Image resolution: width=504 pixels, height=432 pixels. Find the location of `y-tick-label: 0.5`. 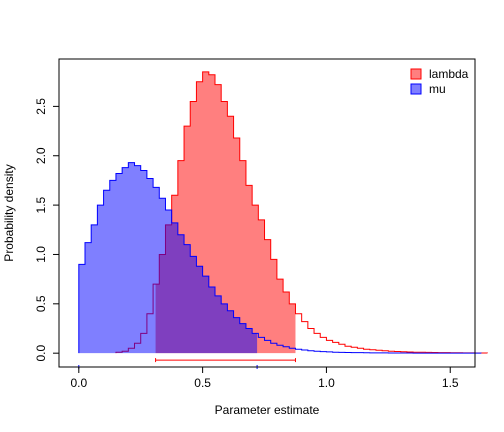

y-tick-label: 0.5 is located at coordinates (41, 303).